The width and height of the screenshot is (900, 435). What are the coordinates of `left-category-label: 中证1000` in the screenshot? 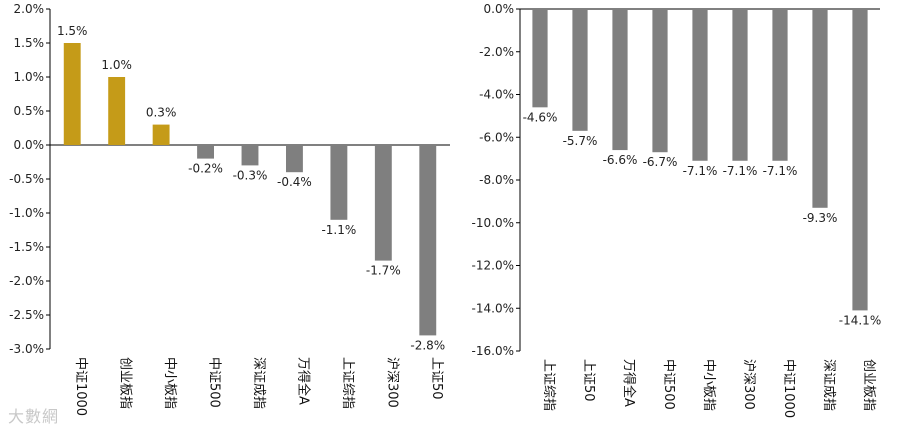 It's located at (80, 386).